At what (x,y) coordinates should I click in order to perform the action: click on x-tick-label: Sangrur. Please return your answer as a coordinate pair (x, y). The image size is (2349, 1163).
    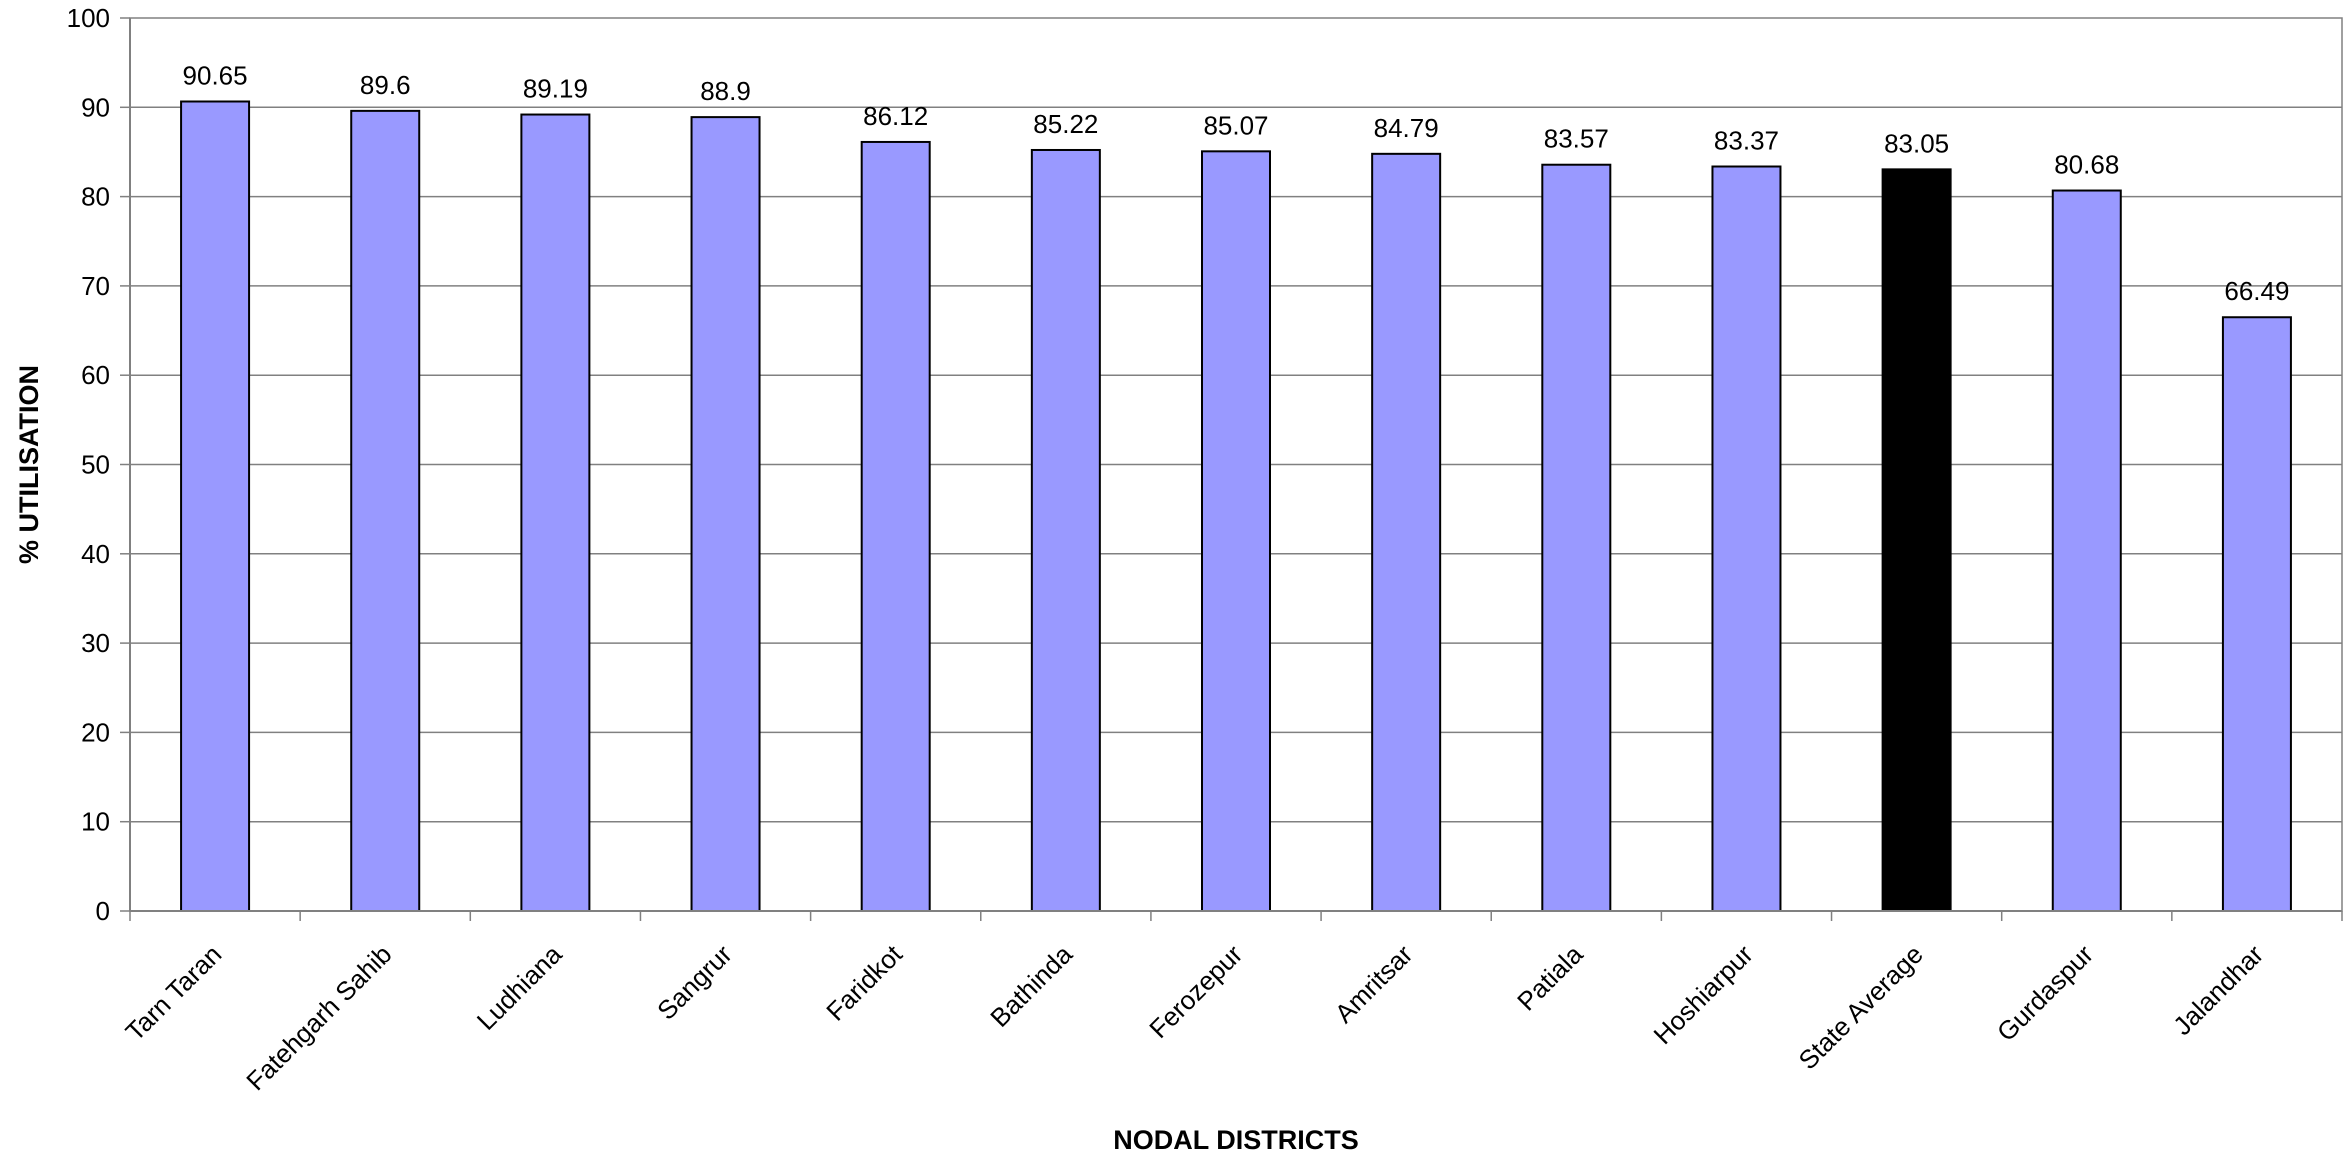
    Looking at the image, I should click on (694, 982).